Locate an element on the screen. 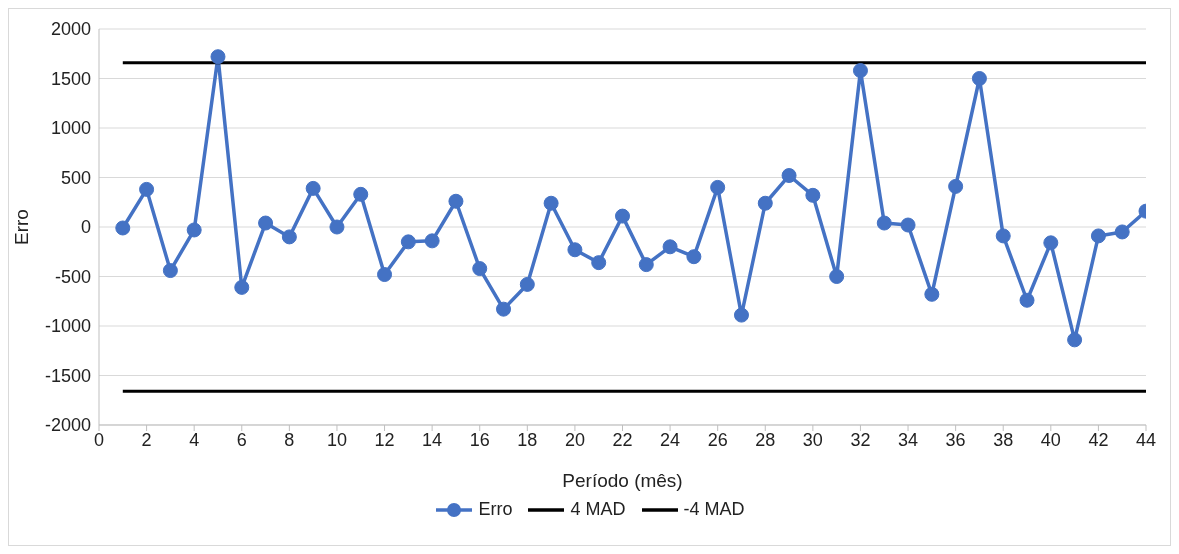 Image resolution: width=1179 pixels, height=554 pixels. x-tick-label: 42 is located at coordinates (1098, 439).